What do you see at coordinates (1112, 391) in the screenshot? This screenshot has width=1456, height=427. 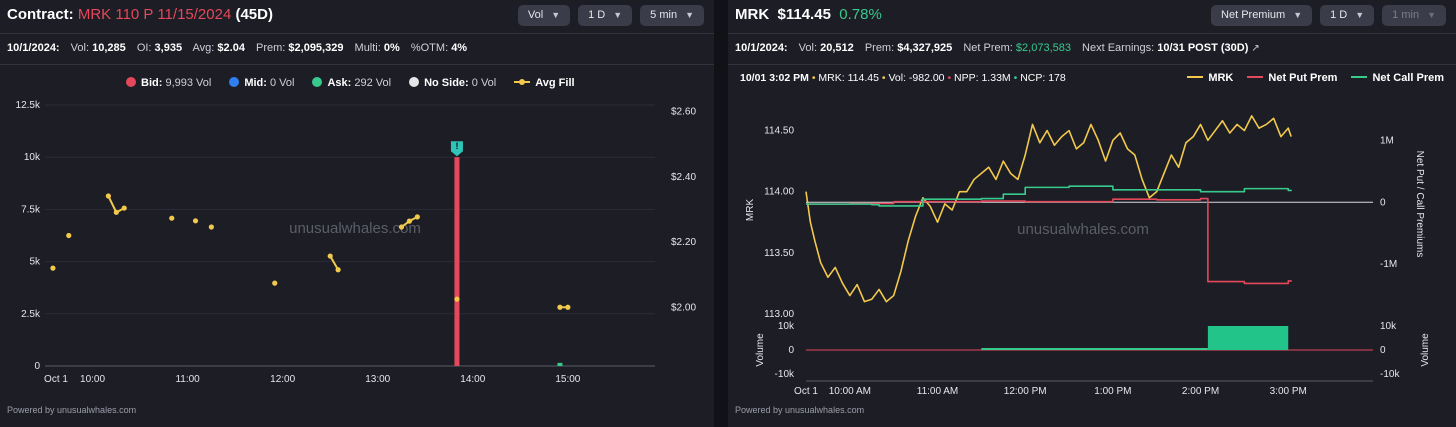 I see `x-tick-label: 1:00 PM` at bounding box center [1112, 391].